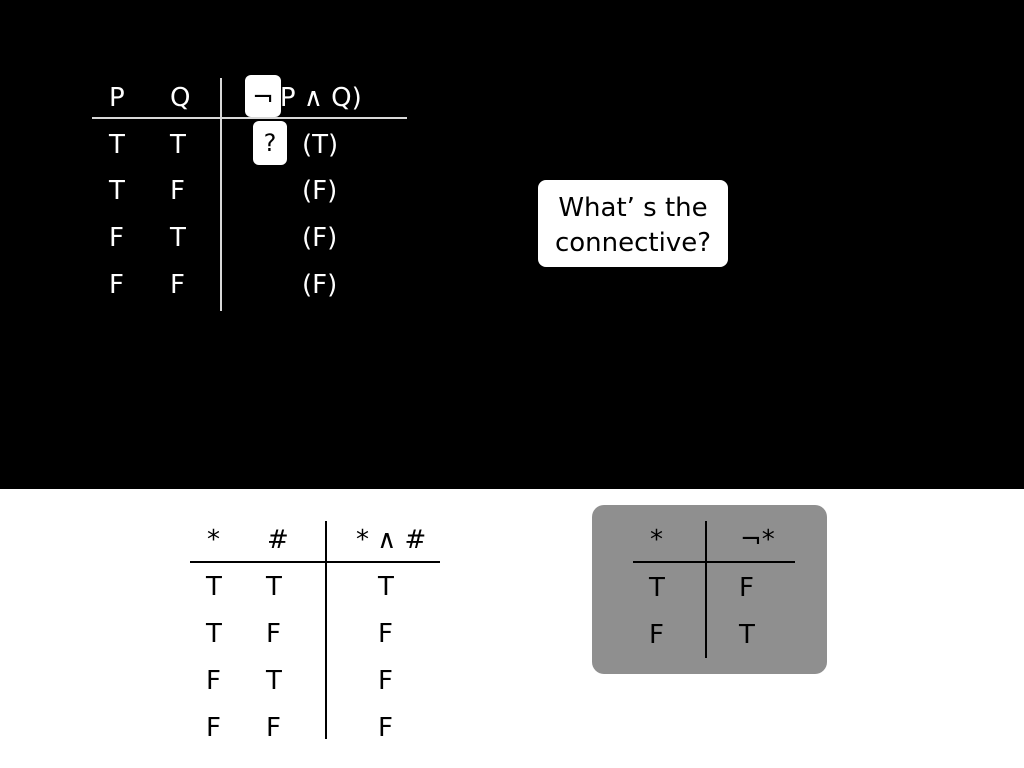 This screenshot has width=1024, height=768. Describe the element at coordinates (633, 208) in the screenshot. I see `callout-line-1: What’ s the` at that location.